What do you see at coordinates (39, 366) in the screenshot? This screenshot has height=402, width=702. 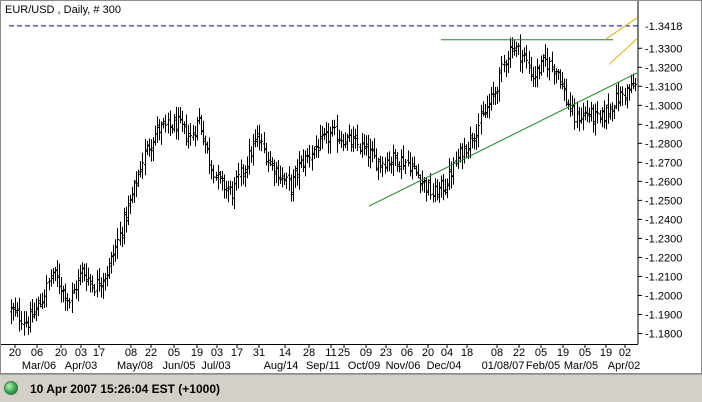 I see `x-month-label: Mar/06` at bounding box center [39, 366].